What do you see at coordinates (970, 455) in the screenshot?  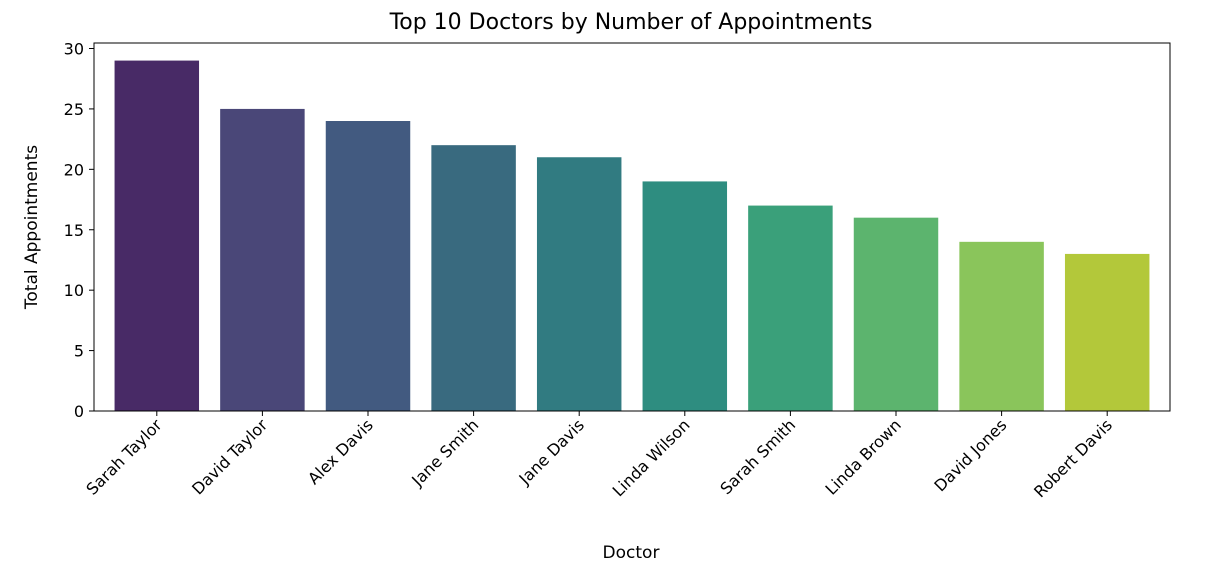 I see `x-tick-label-david-jones: David Jones` at bounding box center [970, 455].